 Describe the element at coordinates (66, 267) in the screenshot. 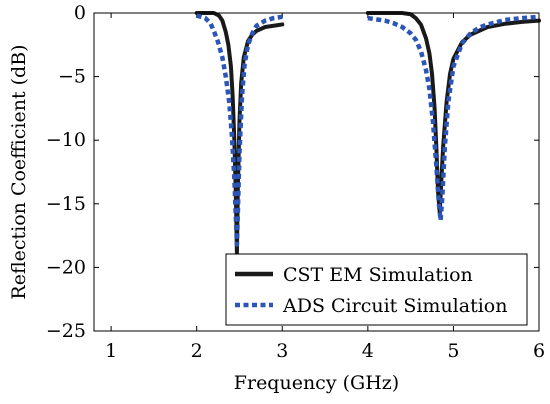

I see `y-tick-label: −20` at that location.